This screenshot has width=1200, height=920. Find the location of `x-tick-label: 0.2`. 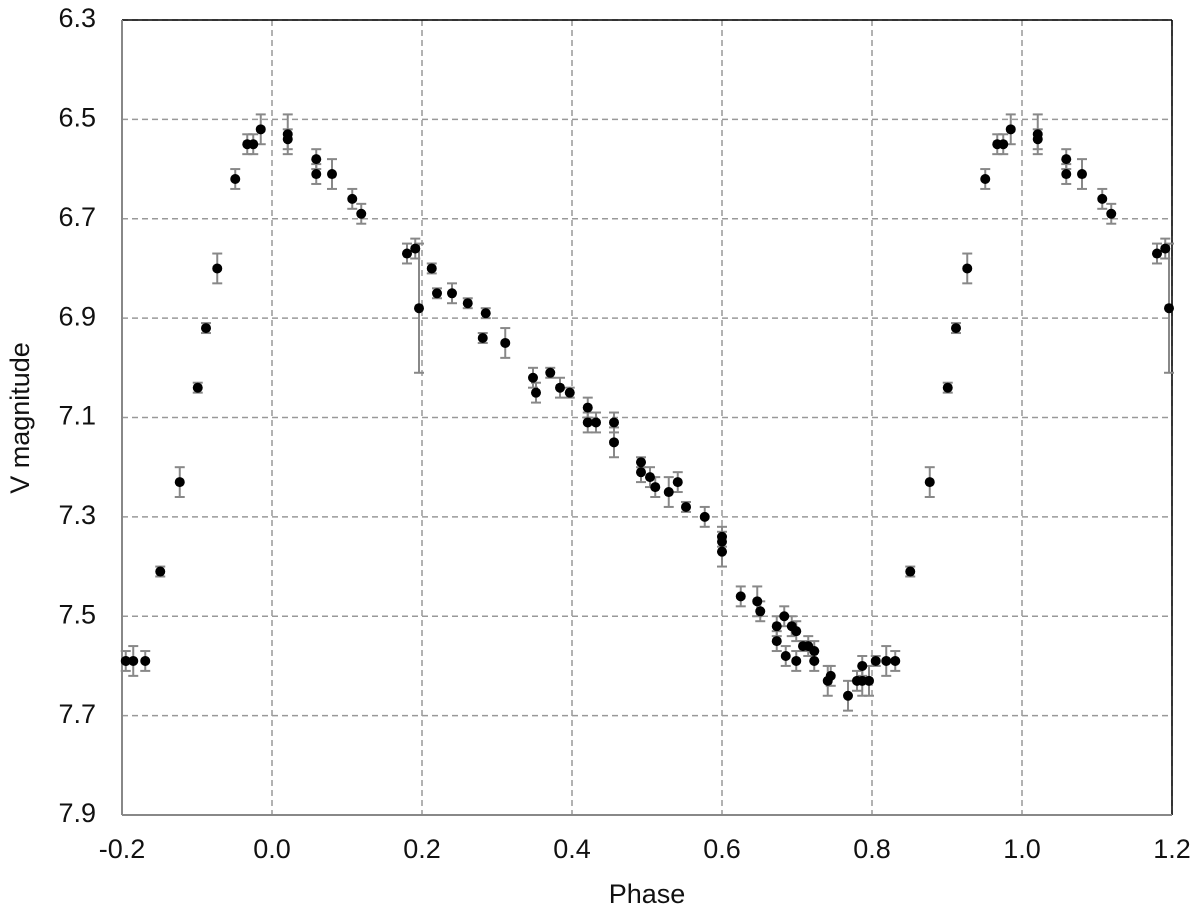

x-tick-label: 0.2 is located at coordinates (422, 849).